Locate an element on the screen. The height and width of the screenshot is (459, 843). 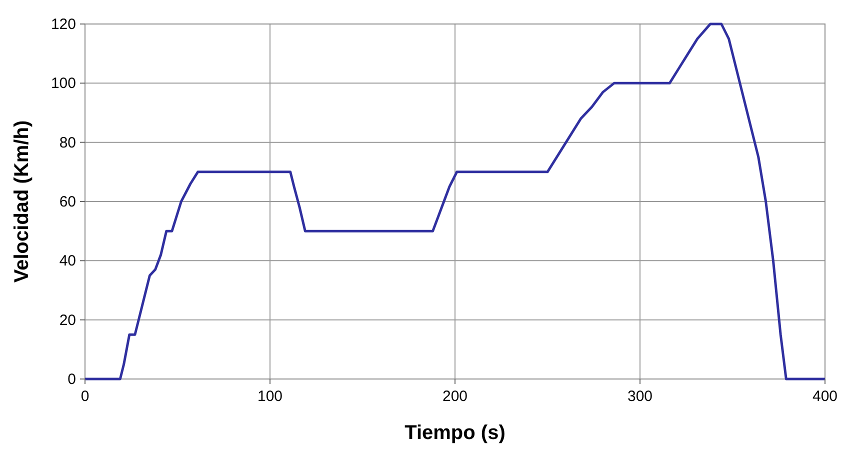
y-axis-title: Velocidad (Km/h) is located at coordinates (22, 201).